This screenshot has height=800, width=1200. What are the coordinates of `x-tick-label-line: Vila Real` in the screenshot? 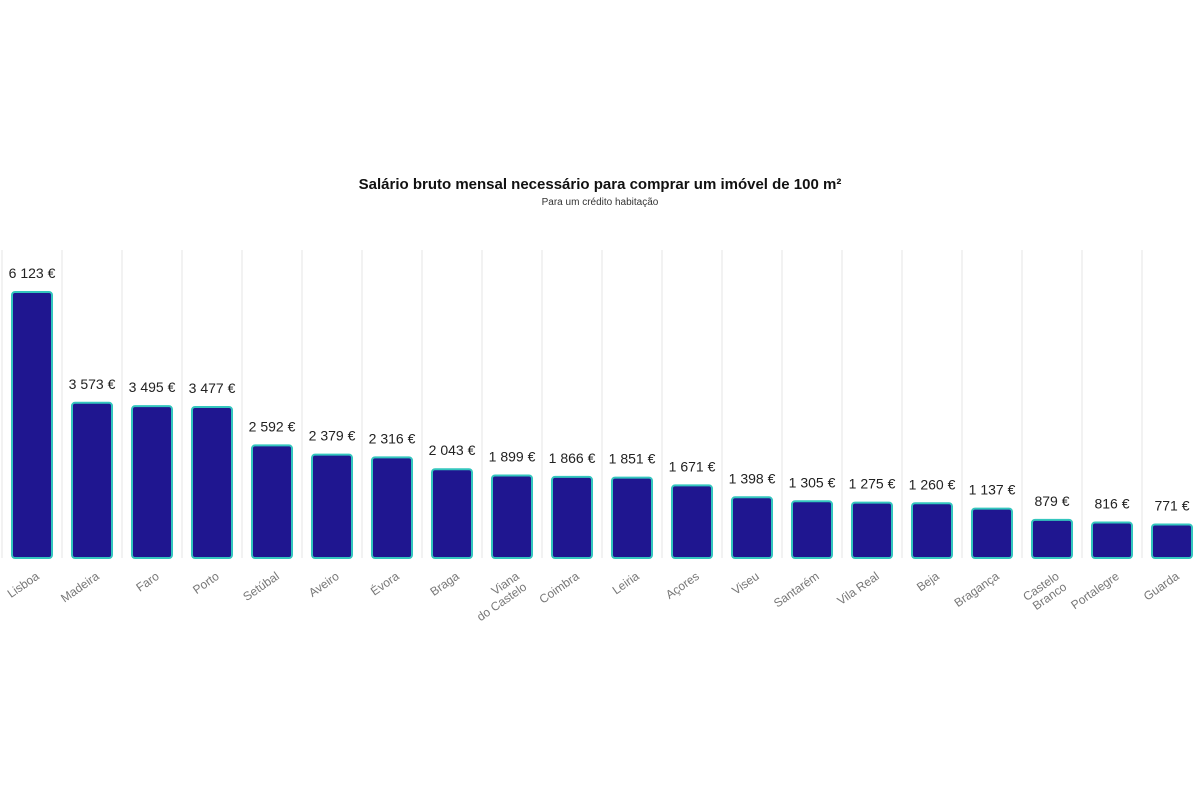 It's located at (858, 588).